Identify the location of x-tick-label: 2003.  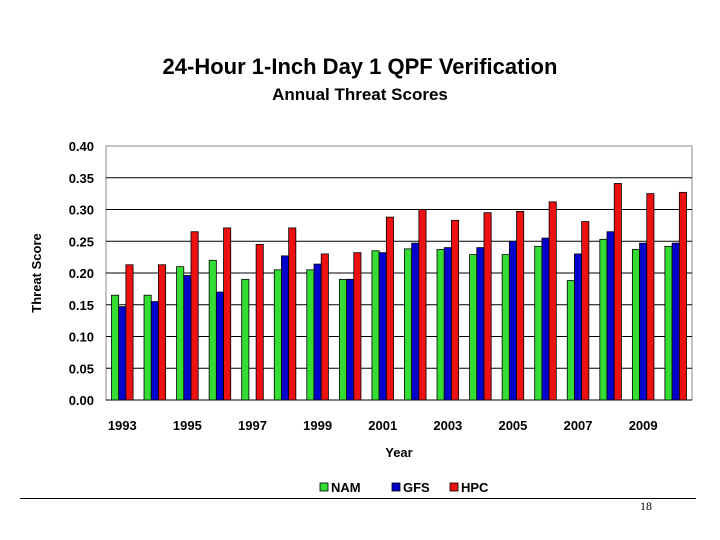
(447, 425).